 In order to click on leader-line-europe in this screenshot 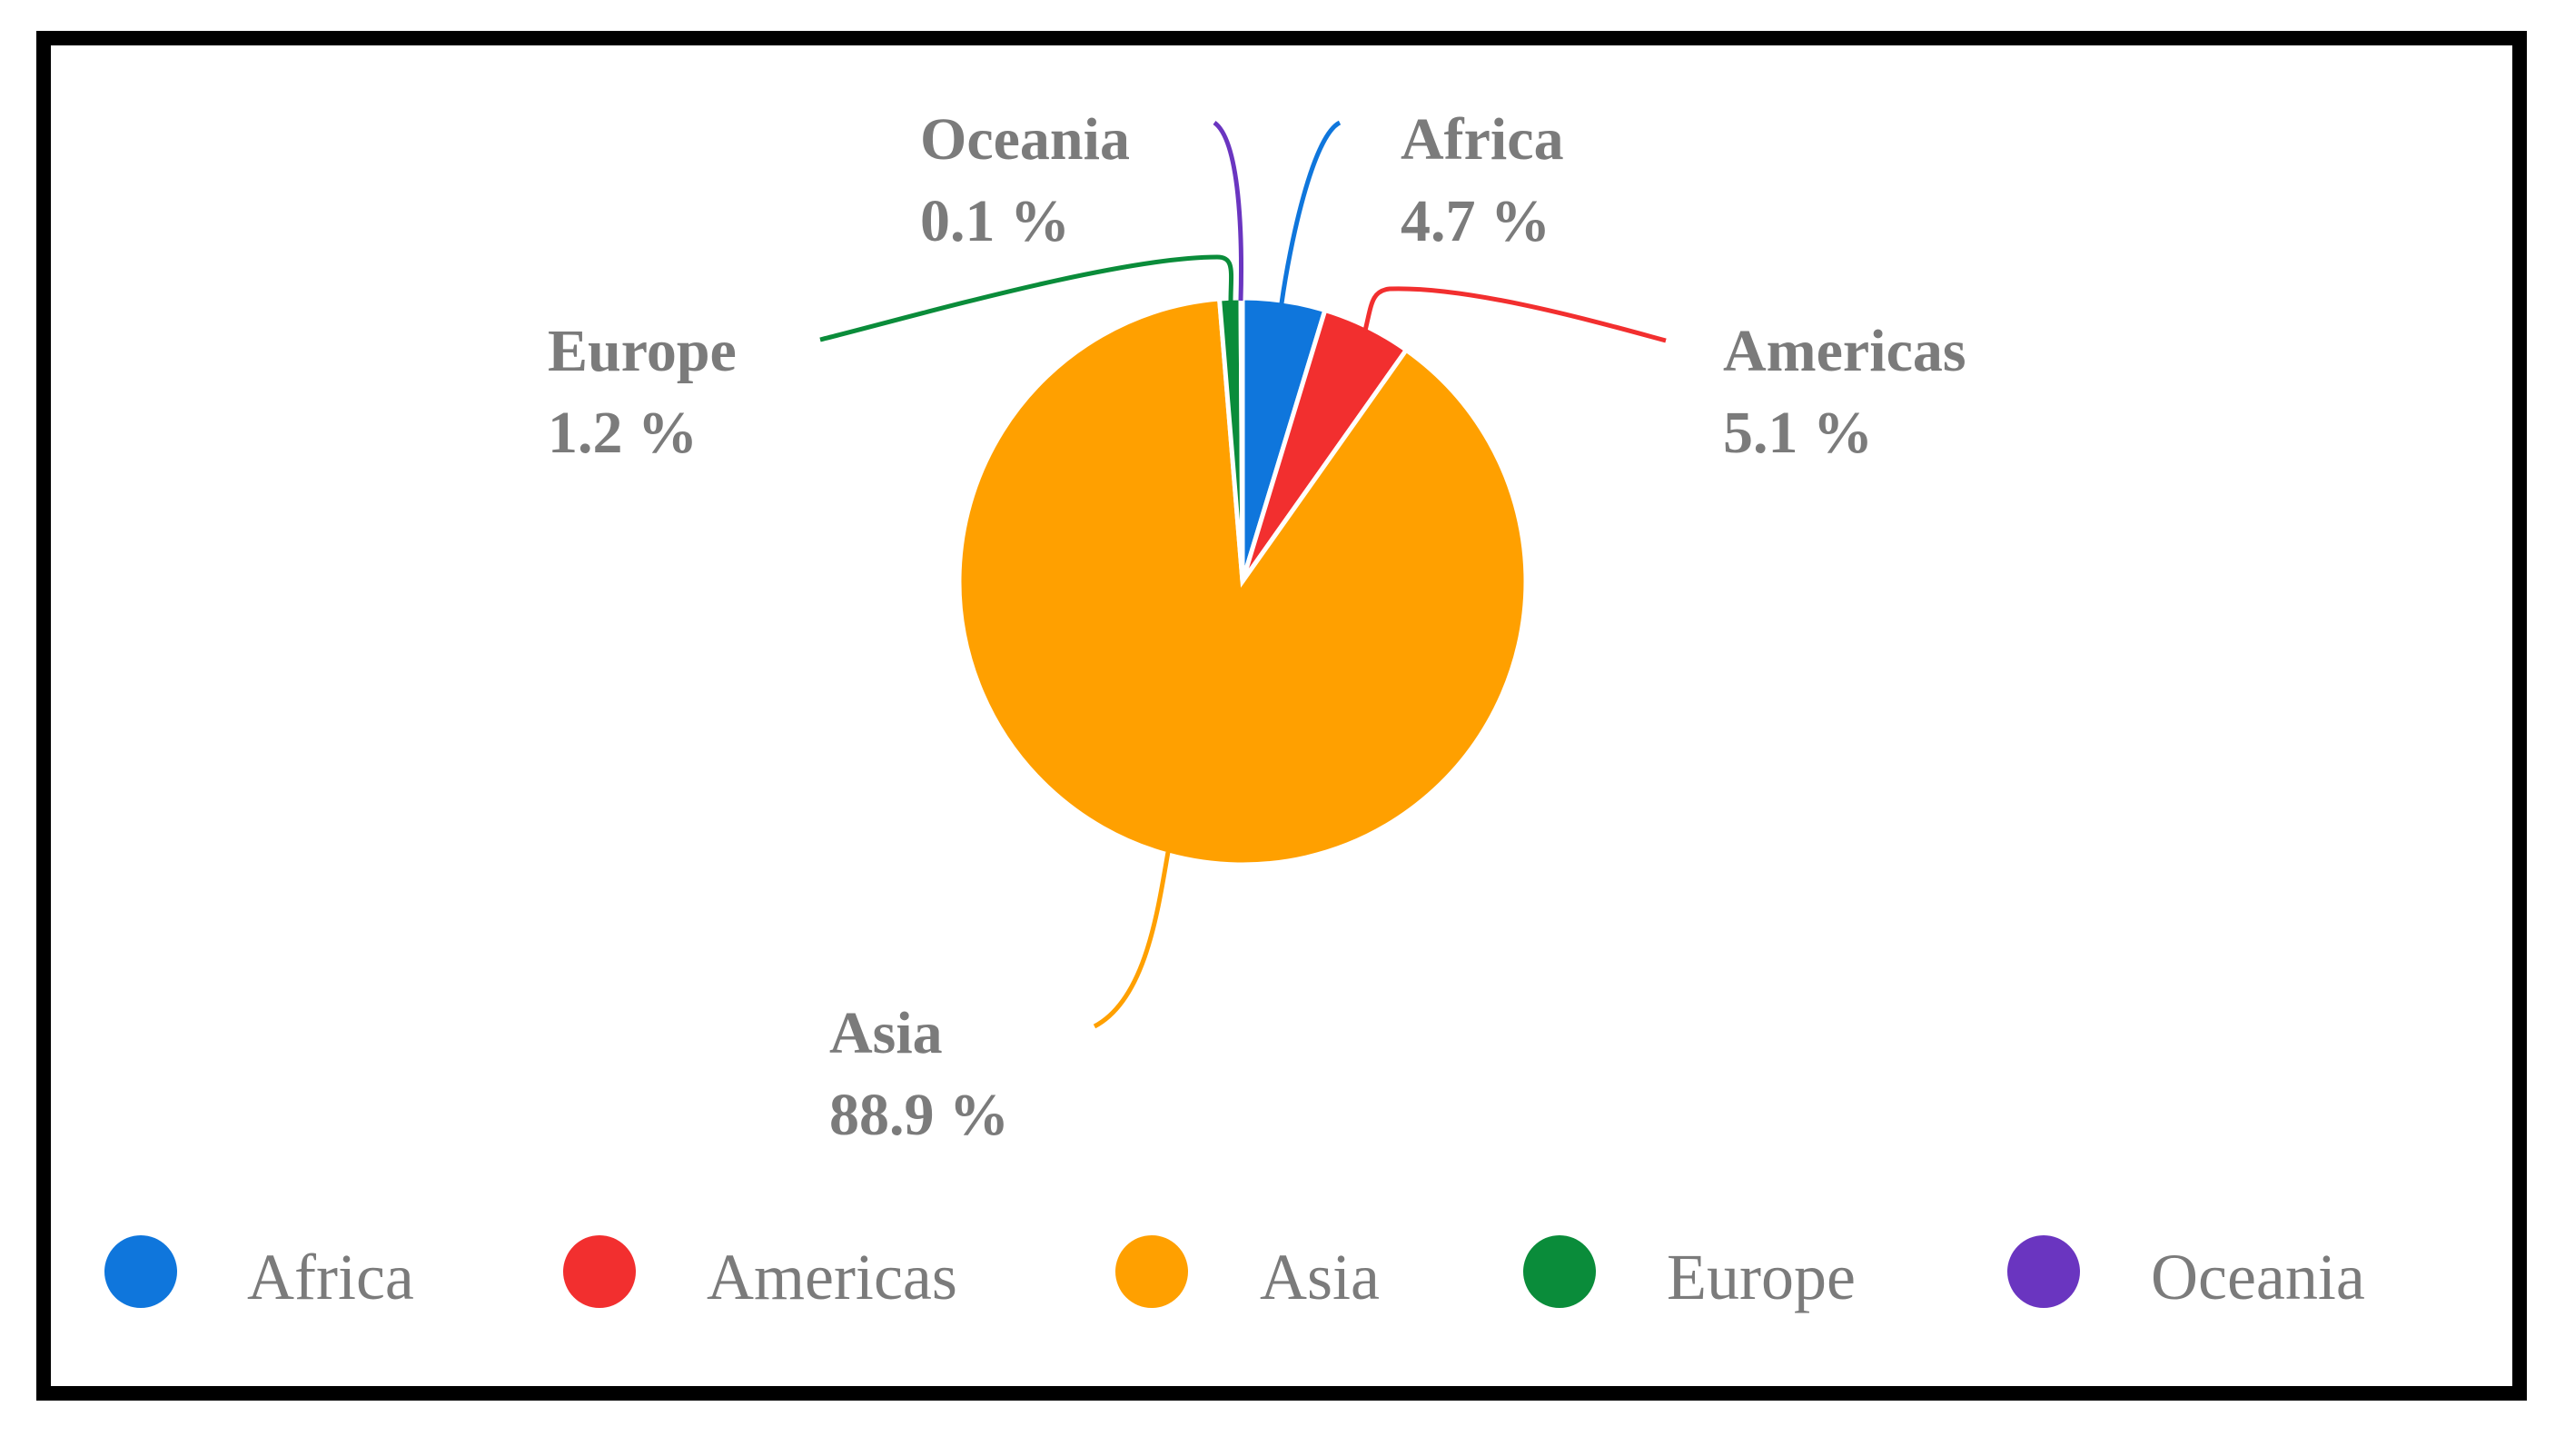, I will do `click(1026, 298)`.